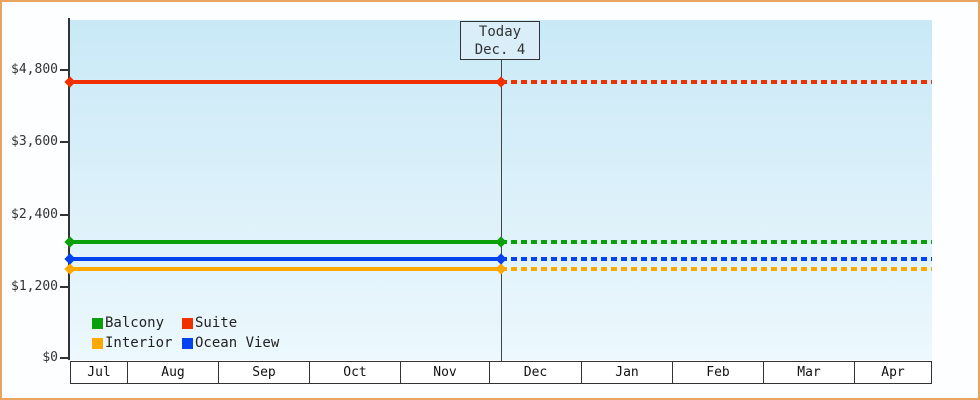 The width and height of the screenshot is (980, 400). I want to click on x-axis-month-cell: Dec, so click(536, 372).